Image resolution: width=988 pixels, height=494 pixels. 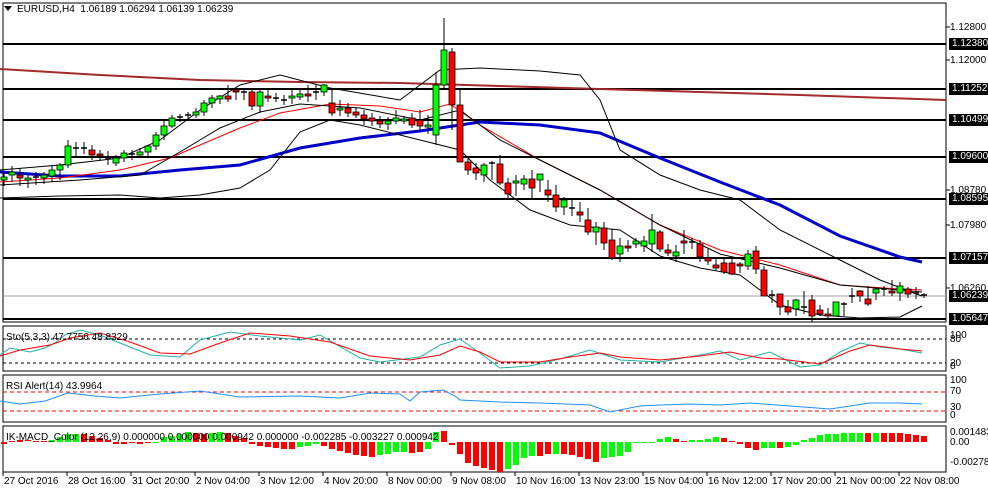 I want to click on stoch-axis-label: 20, so click(x=956, y=363).